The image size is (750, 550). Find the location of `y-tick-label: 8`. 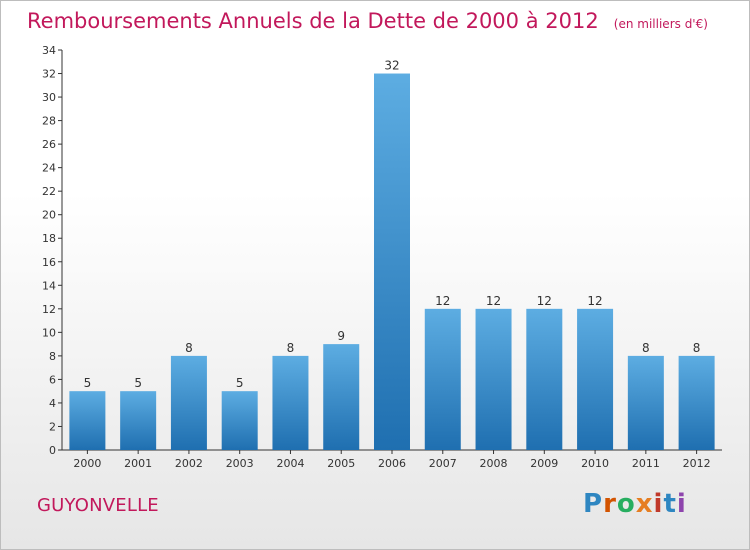

y-tick-label: 8 is located at coordinates (52, 356).